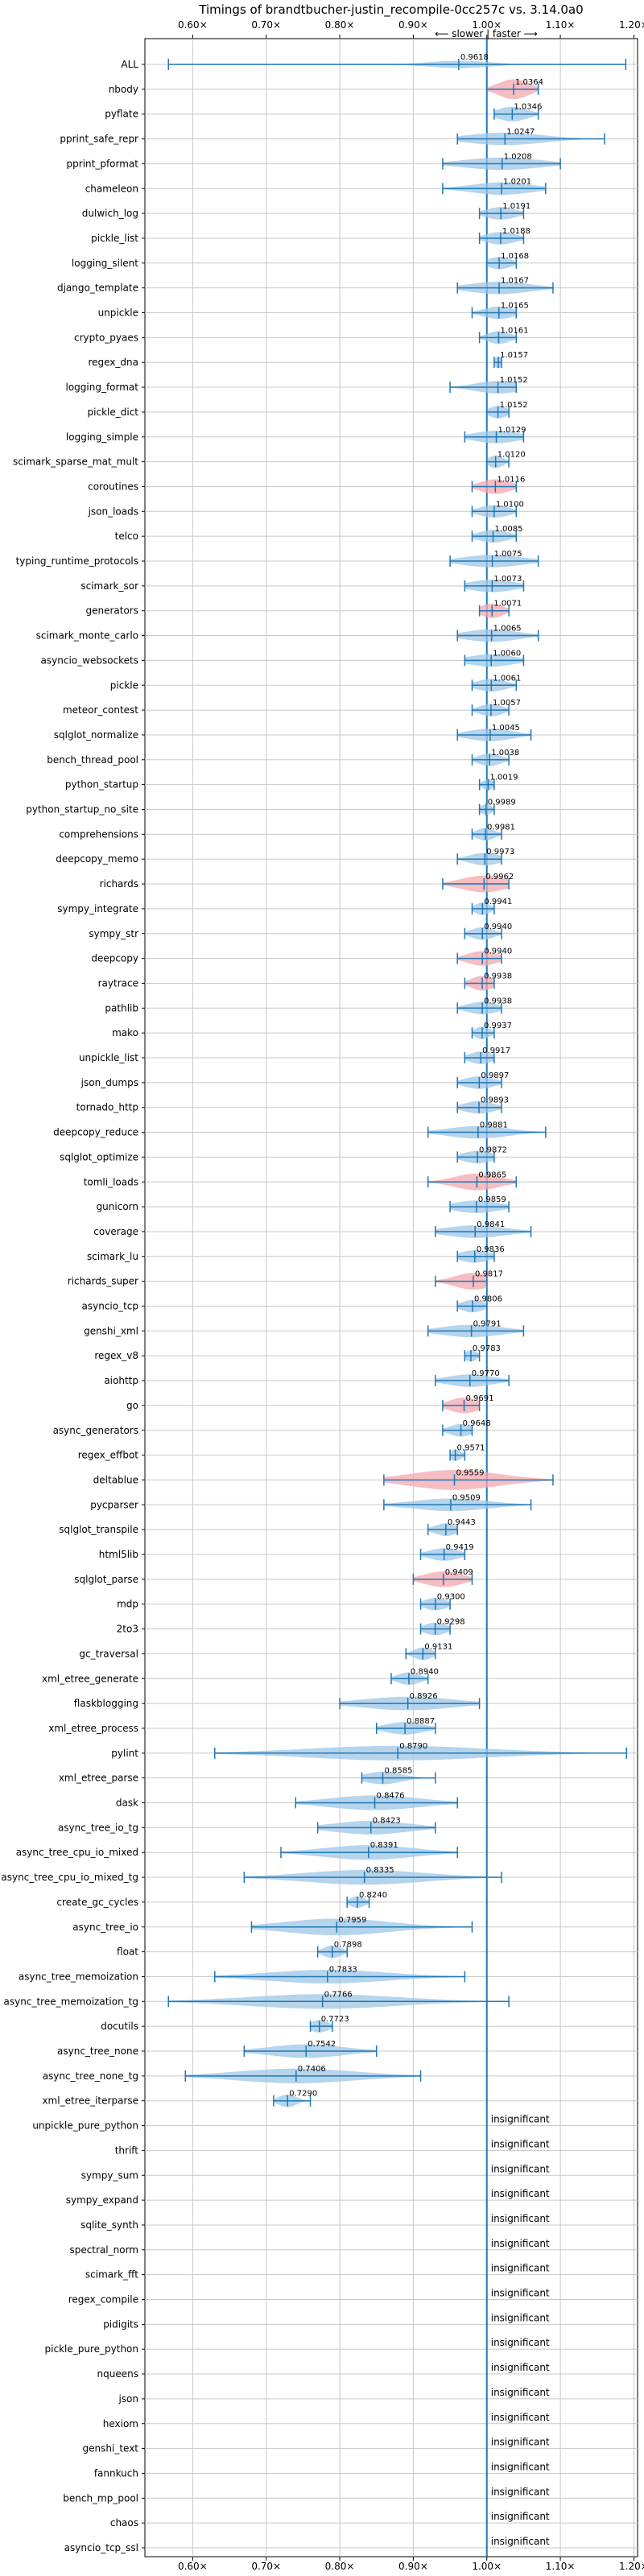 The width and height of the screenshot is (644, 2576). Describe the element at coordinates (424, 1696) in the screenshot. I see `median-label: 0.8926` at that location.